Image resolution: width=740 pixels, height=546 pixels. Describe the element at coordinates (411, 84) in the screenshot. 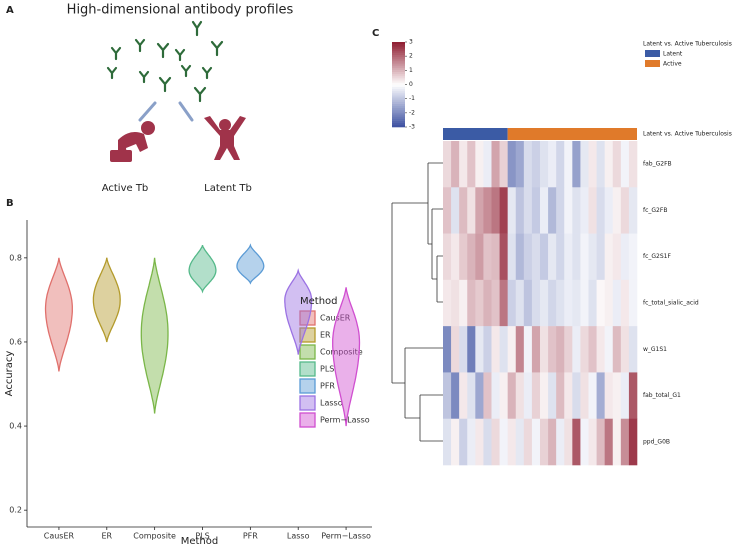

I see `colorbar-tick-label: 0` at that location.